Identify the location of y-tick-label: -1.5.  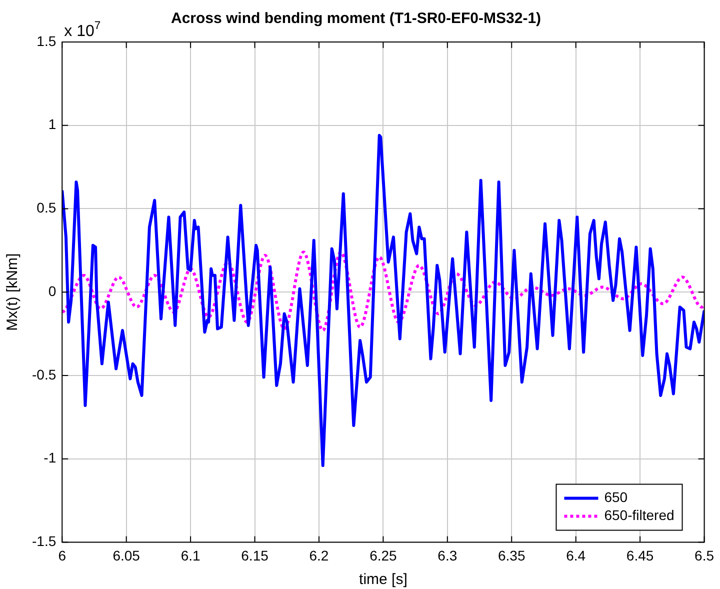
(44, 541).